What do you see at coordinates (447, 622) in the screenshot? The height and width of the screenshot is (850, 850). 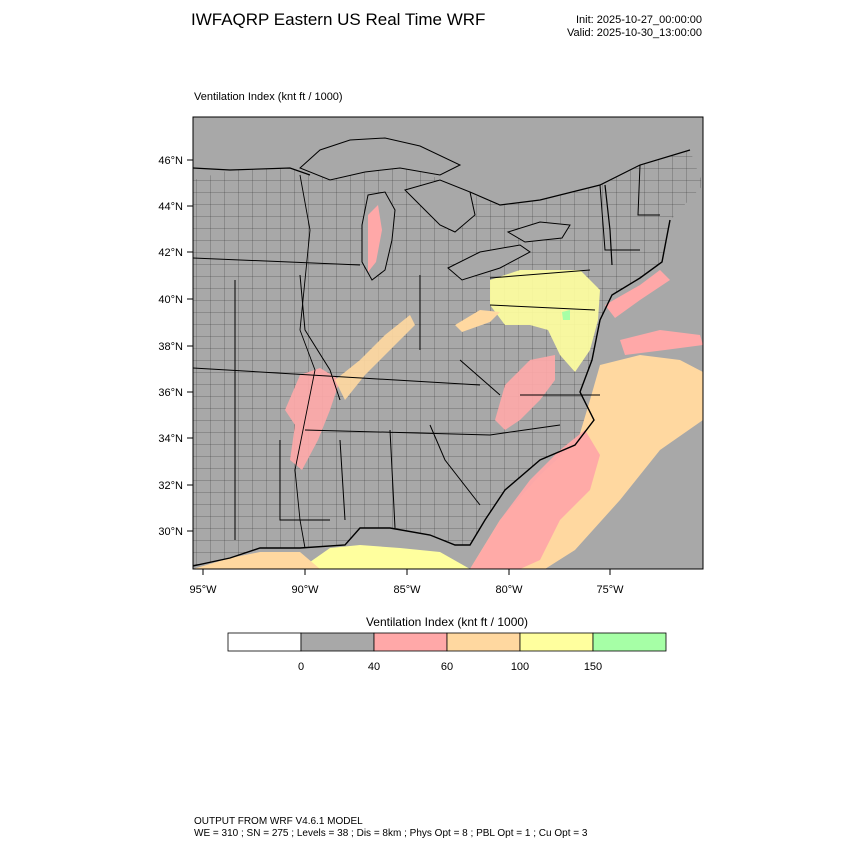 I see `colorbar-title: Ventilation Index (knt ft / 1000)` at bounding box center [447, 622].